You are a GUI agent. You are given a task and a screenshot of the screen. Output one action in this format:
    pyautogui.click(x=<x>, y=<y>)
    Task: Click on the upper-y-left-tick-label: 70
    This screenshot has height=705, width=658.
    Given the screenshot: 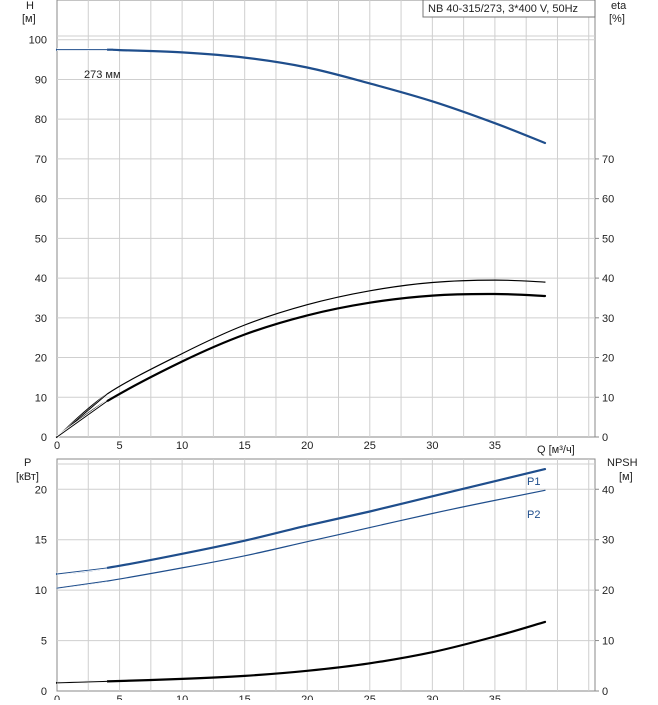 What is the action you would take?
    pyautogui.click(x=41, y=160)
    